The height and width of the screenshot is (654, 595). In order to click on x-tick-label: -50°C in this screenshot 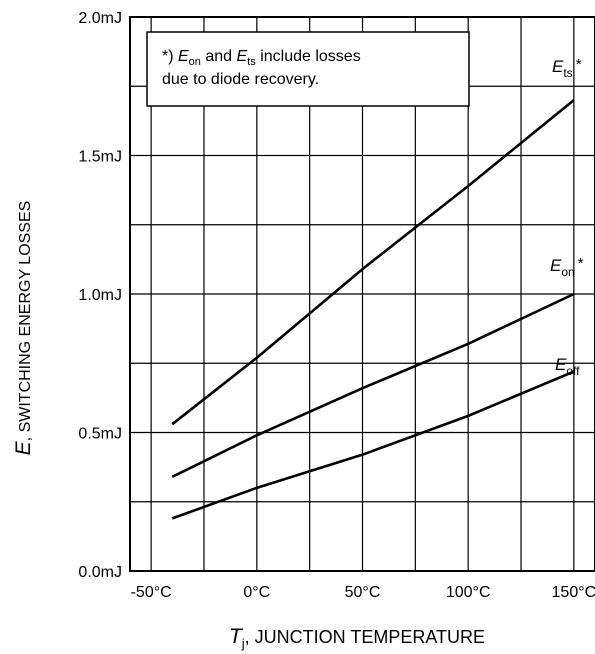, I will do `click(151, 592)`.